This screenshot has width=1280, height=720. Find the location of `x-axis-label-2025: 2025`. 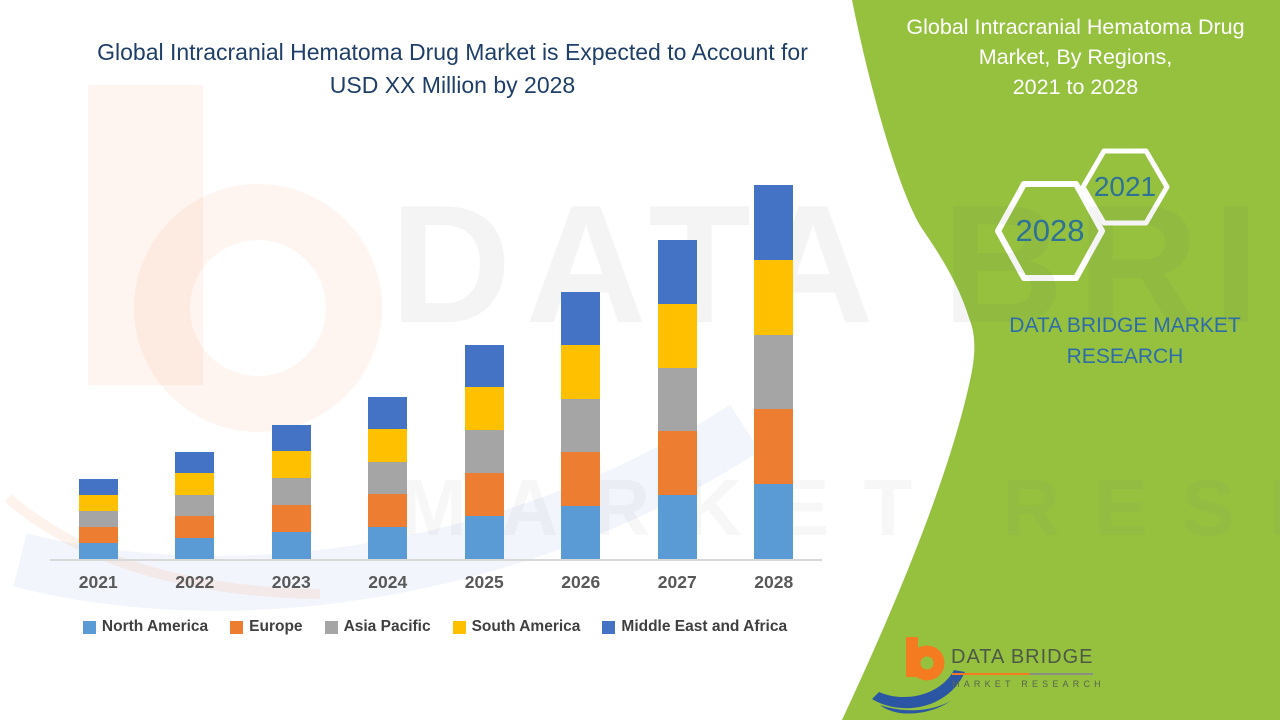

x-axis-label-2025: 2025 is located at coordinates (484, 582).